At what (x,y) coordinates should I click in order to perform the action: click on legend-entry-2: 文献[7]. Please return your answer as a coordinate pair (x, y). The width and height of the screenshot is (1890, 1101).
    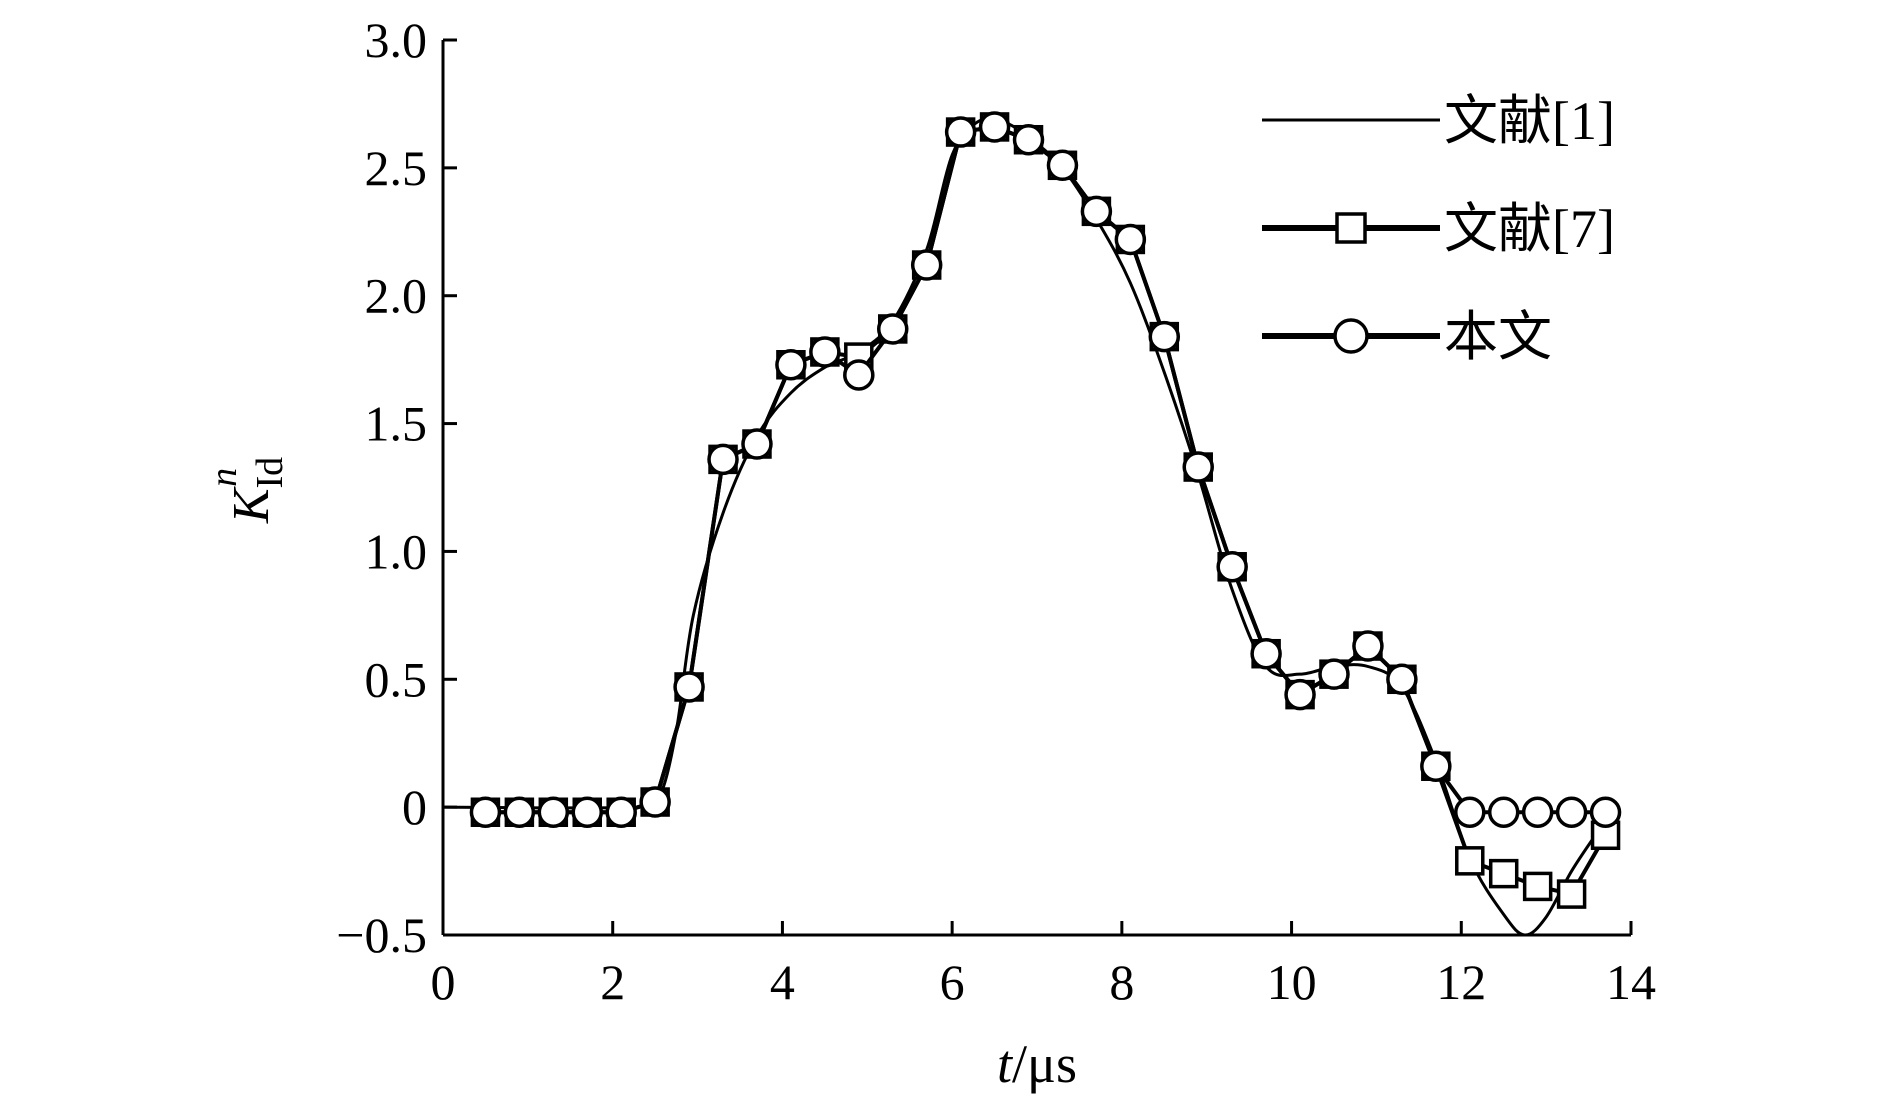
    Looking at the image, I should click on (1438, 229).